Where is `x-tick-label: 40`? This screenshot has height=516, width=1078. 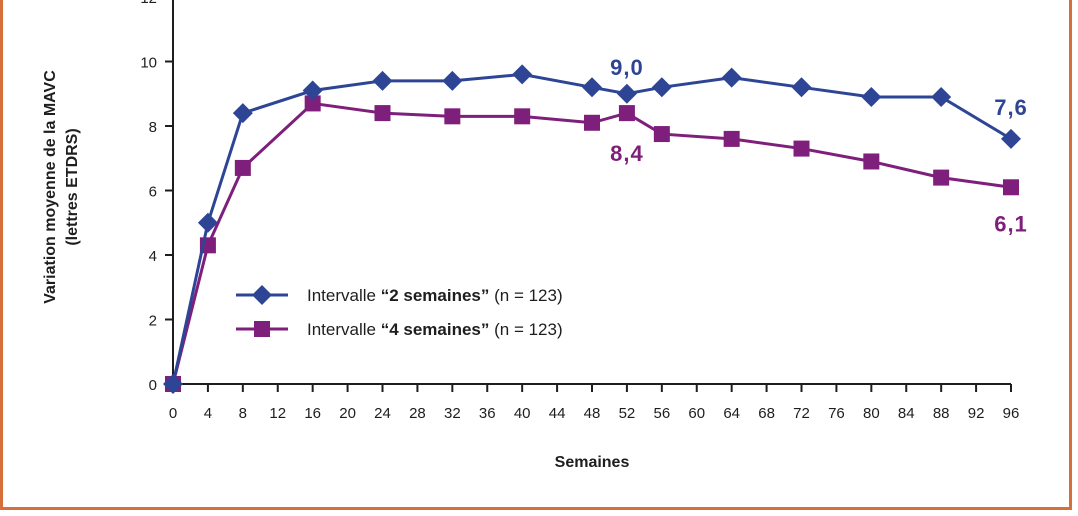
x-tick-label: 40 is located at coordinates (522, 413).